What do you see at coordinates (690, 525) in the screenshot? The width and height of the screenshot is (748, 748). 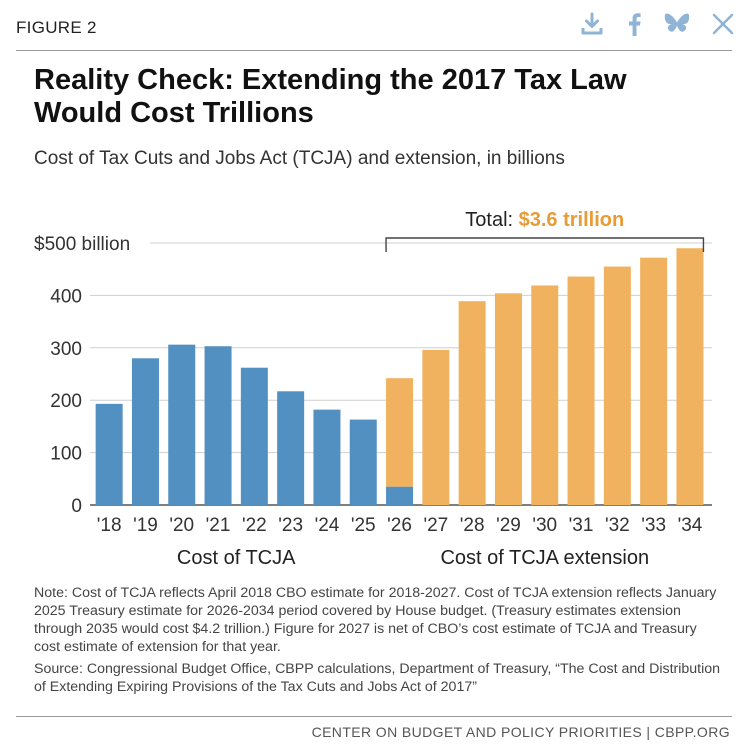 I see `x-tick-label: '34` at bounding box center [690, 525].